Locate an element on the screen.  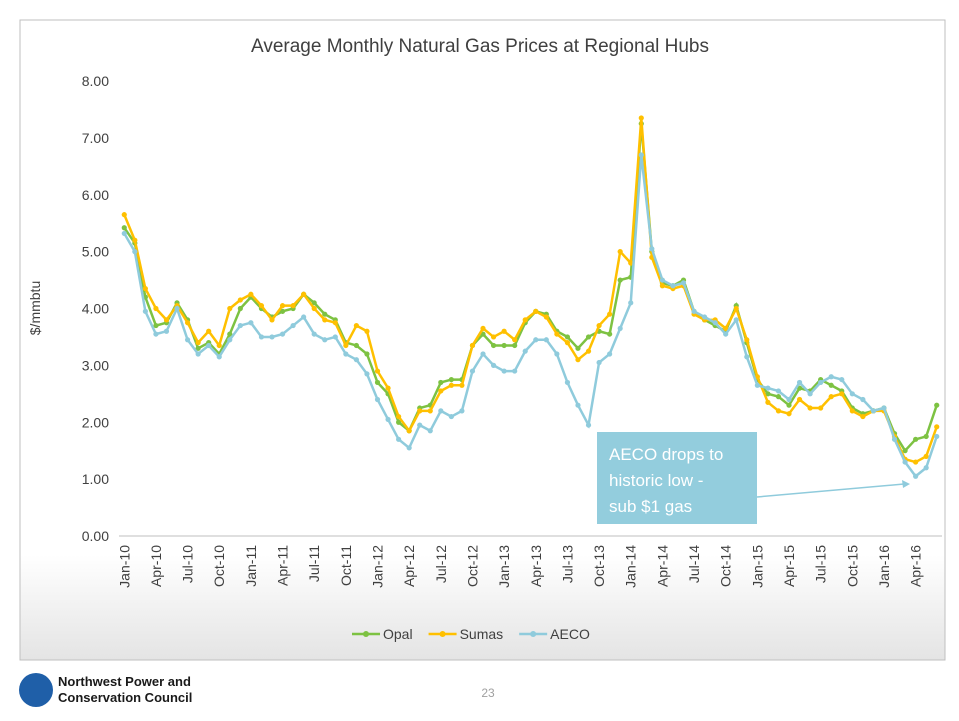
y-tick-label: 2.00 is located at coordinates (95, 422).